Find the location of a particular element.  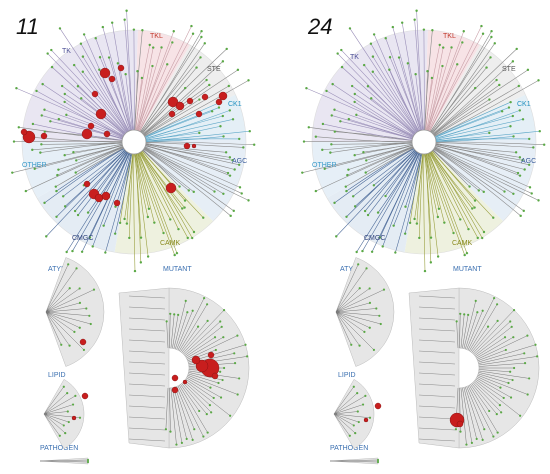

family-label-tk: TK is located at coordinates (354, 57).